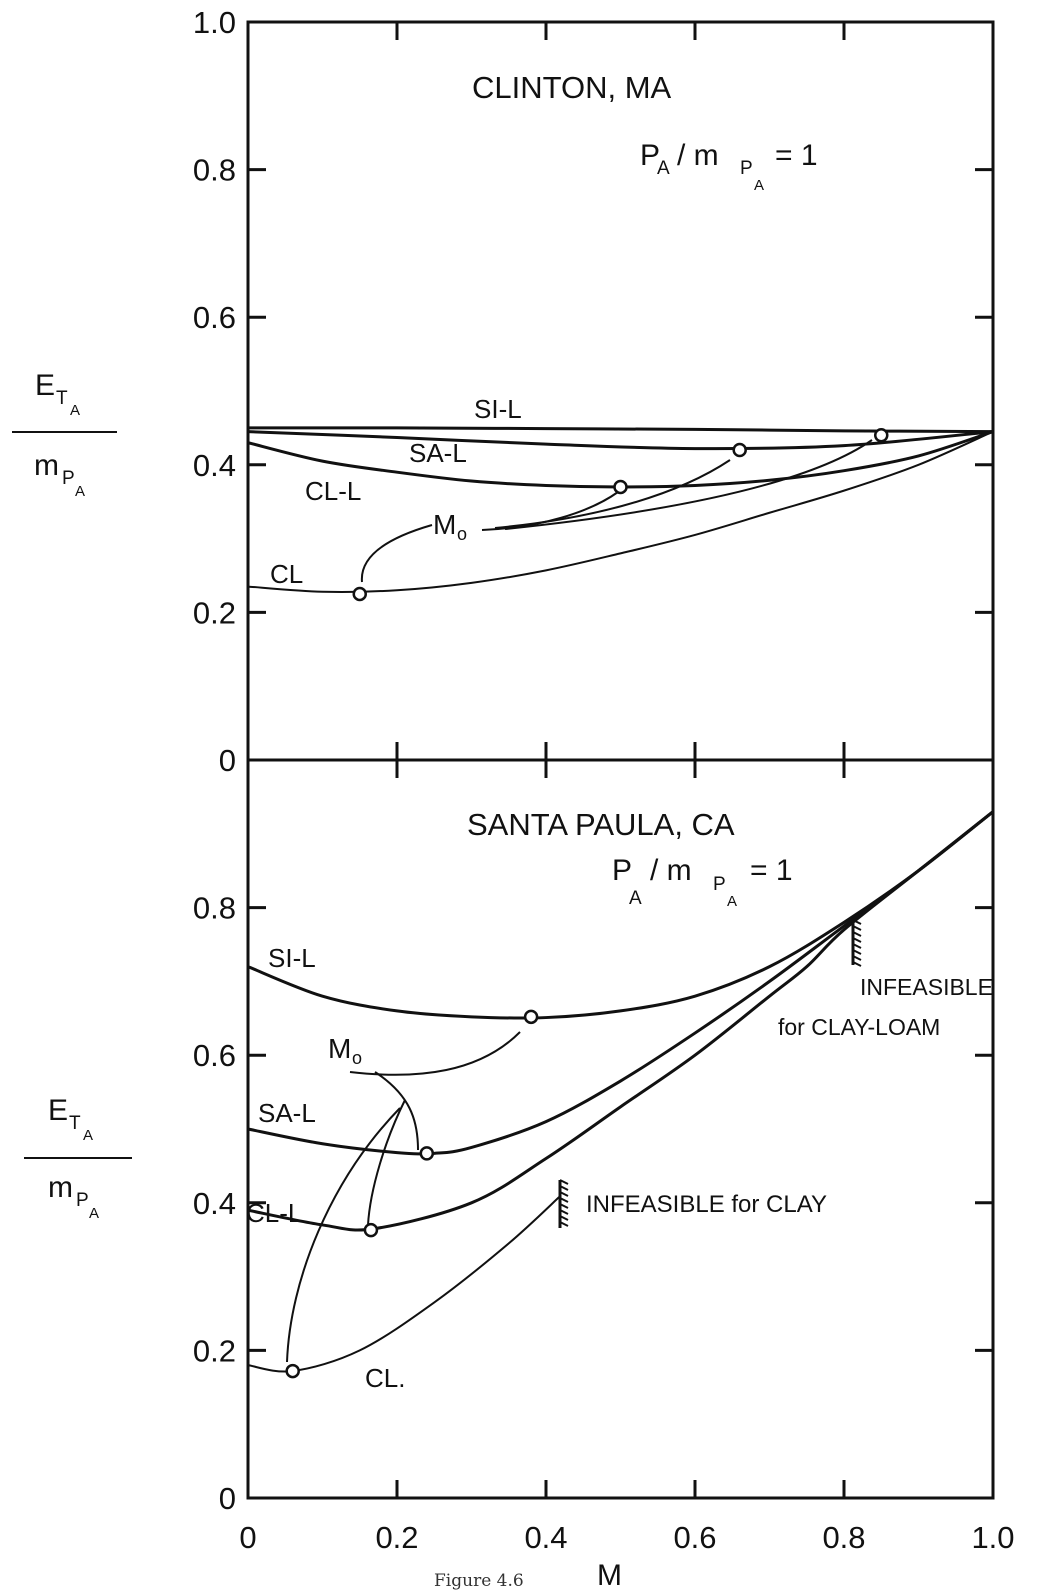  I want to click on bottom-mo-o: o, so click(357, 1058).